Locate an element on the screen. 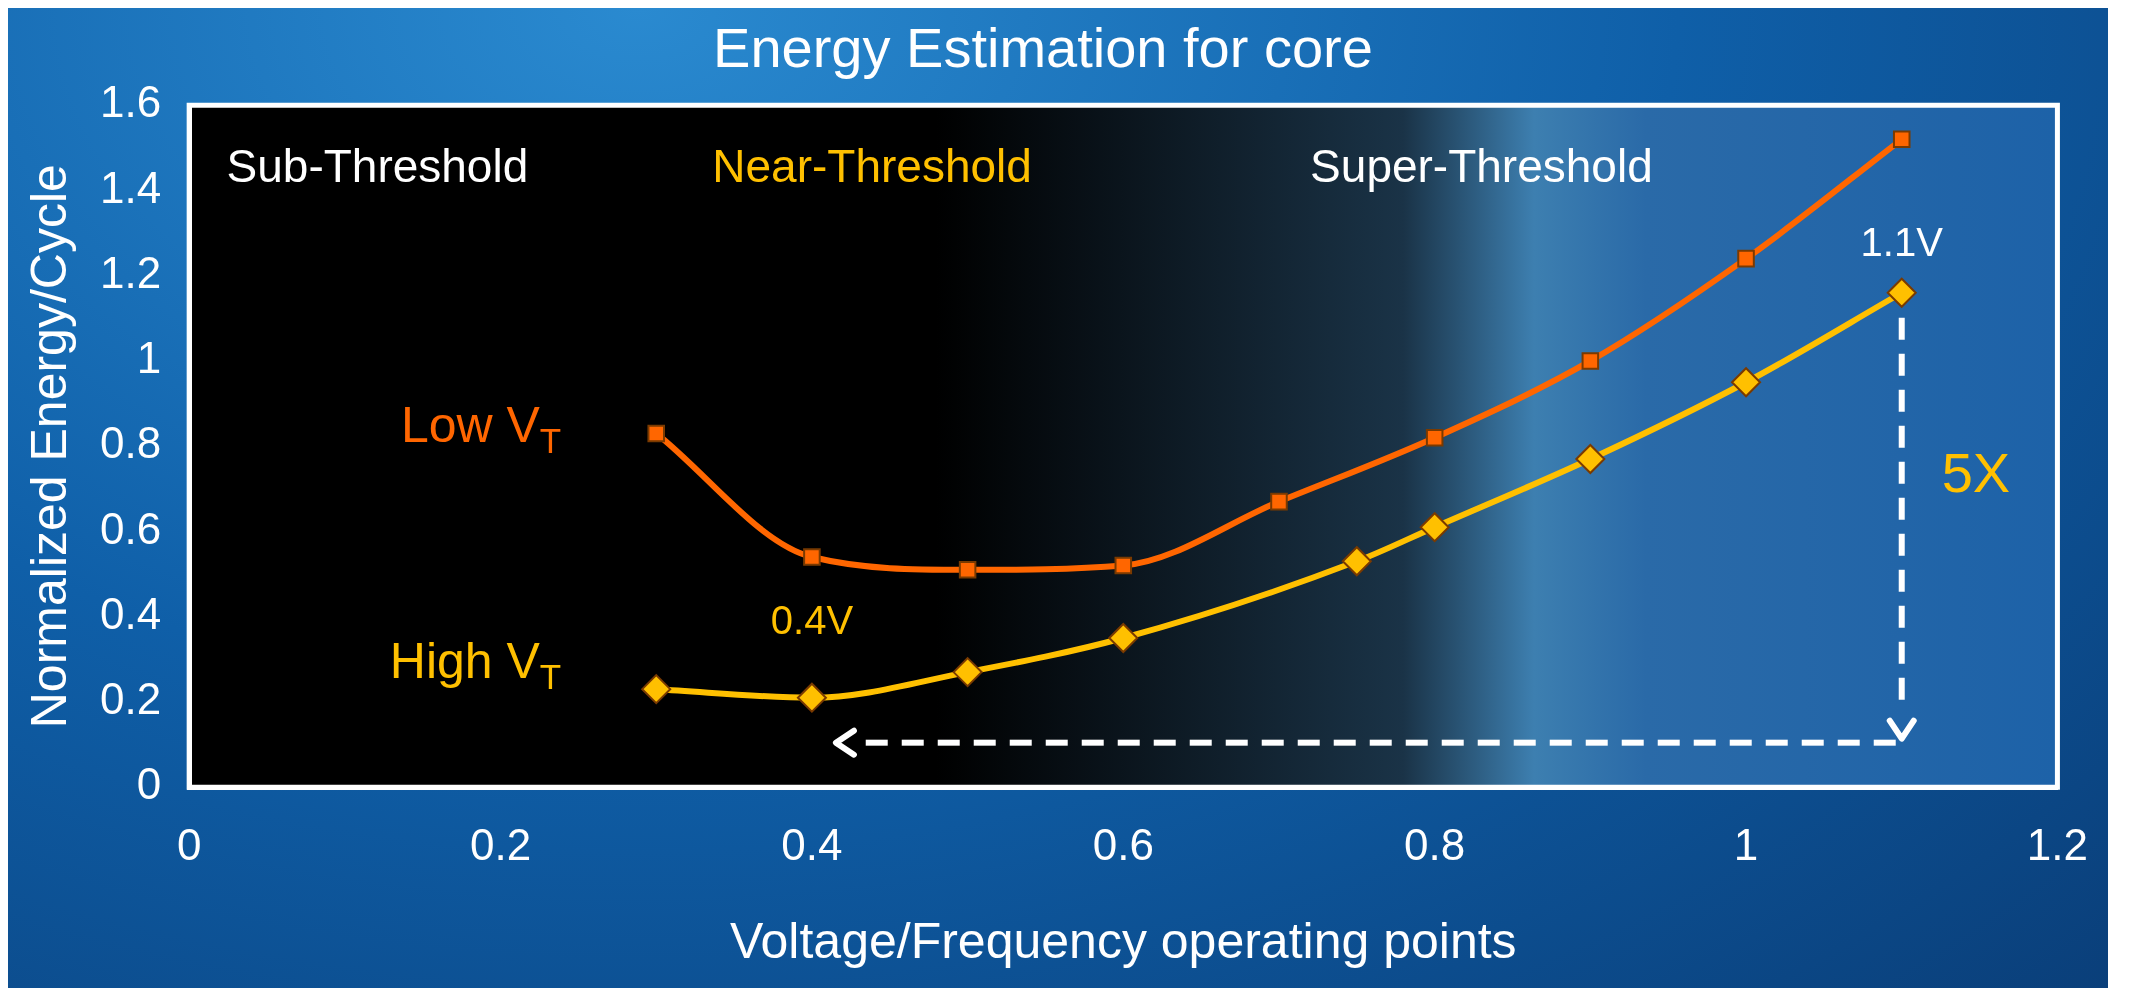 This screenshot has width=2132, height=1005. y-tick-label: 0 is located at coordinates (149, 784).